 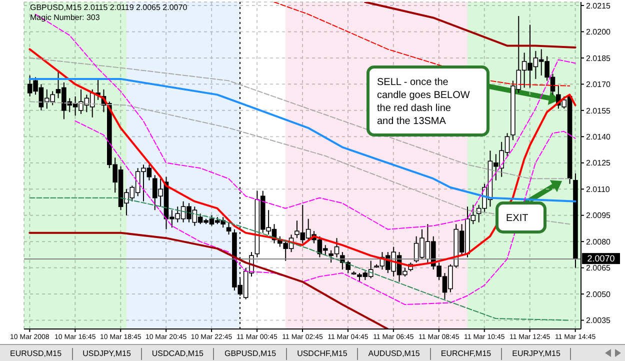 What do you see at coordinates (599, 137) in the screenshot?
I see `y-tick-label: 2.0140` at bounding box center [599, 137].